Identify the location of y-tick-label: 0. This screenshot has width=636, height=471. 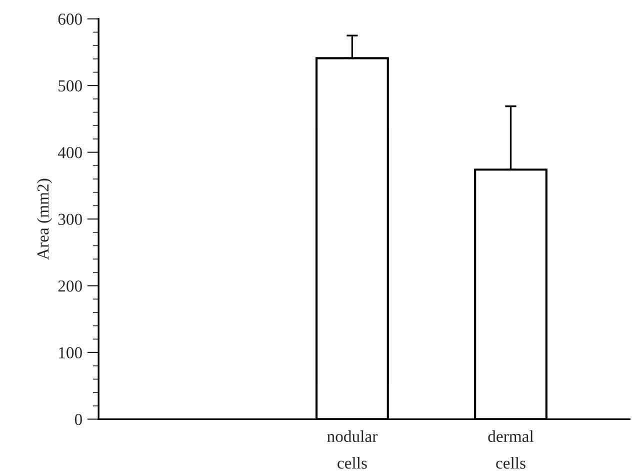
(78, 420).